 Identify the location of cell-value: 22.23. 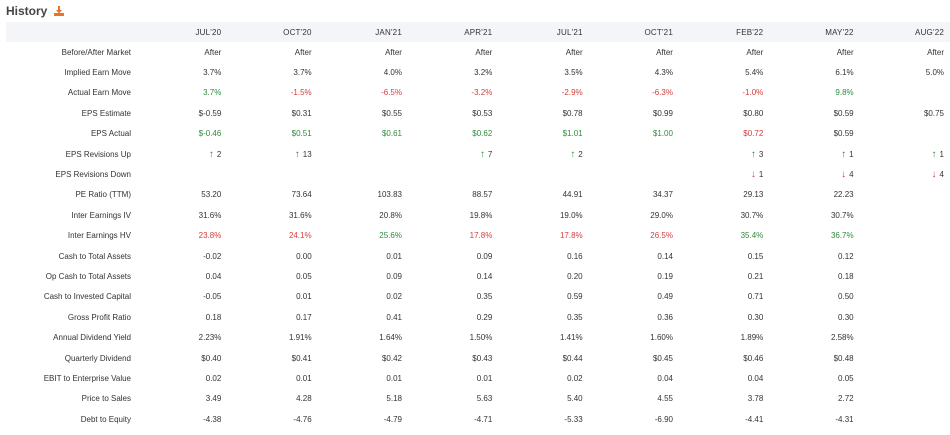
(843, 195).